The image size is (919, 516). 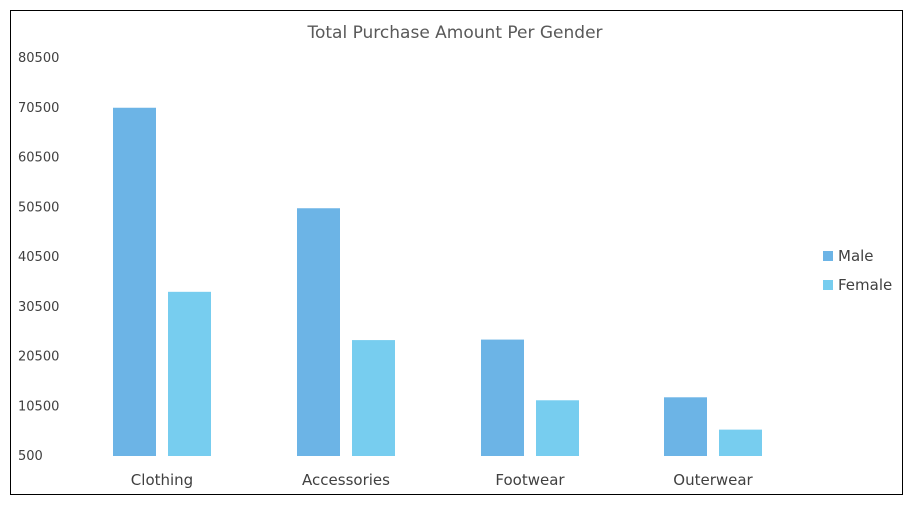 What do you see at coordinates (828, 256) in the screenshot?
I see `legend-swatch-male` at bounding box center [828, 256].